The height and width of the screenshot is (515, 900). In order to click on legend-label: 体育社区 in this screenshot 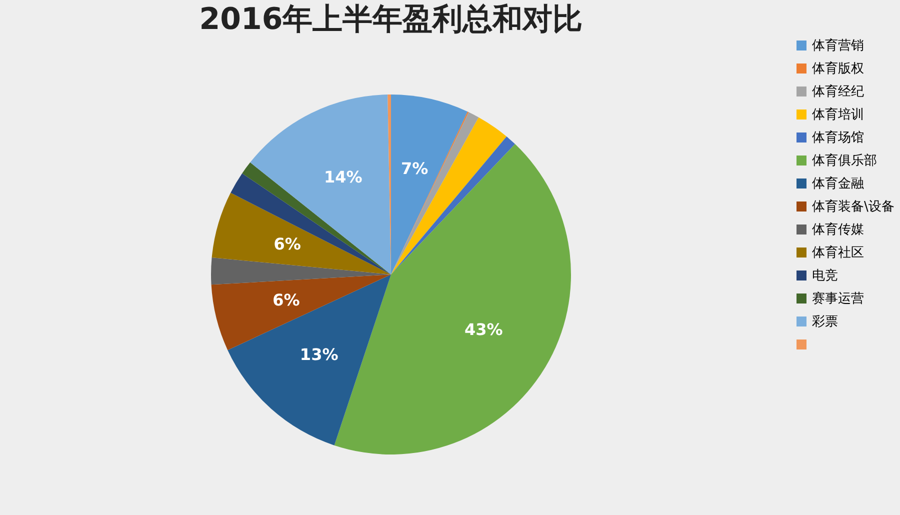, I will do `click(838, 252)`.